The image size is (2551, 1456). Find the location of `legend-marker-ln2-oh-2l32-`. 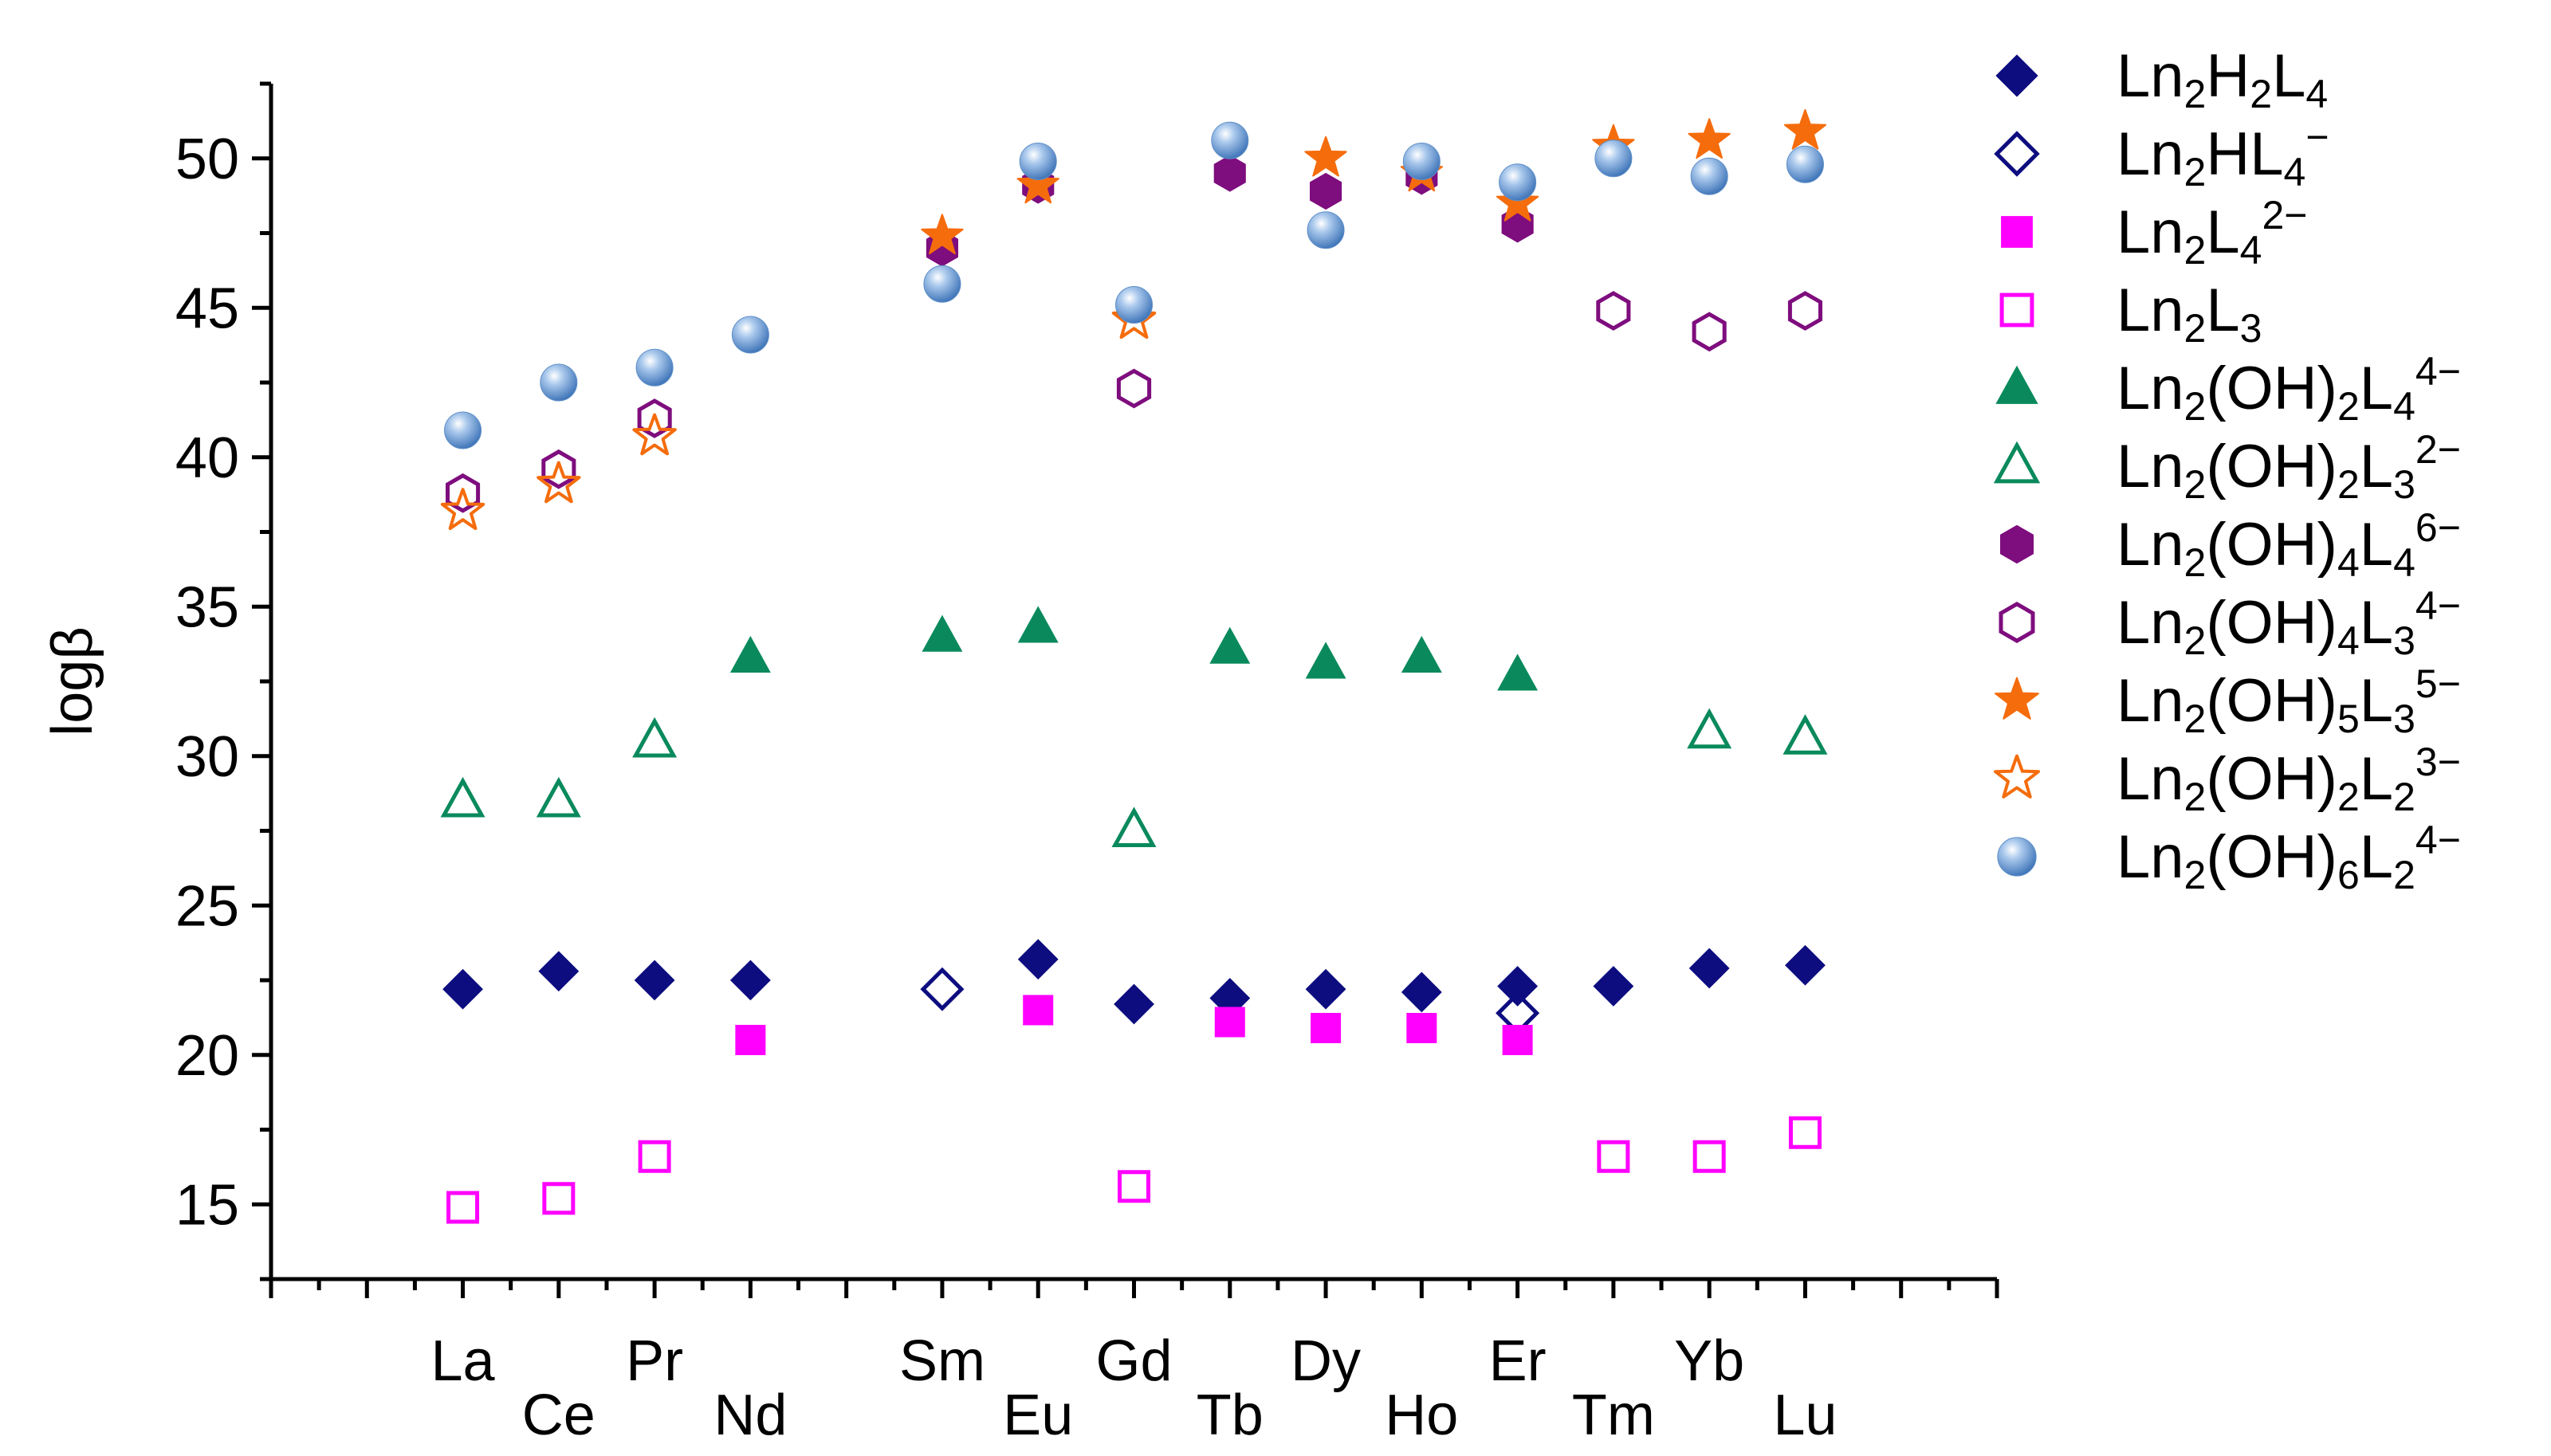

legend-marker-ln2-oh-2l32- is located at coordinates (2017, 462).